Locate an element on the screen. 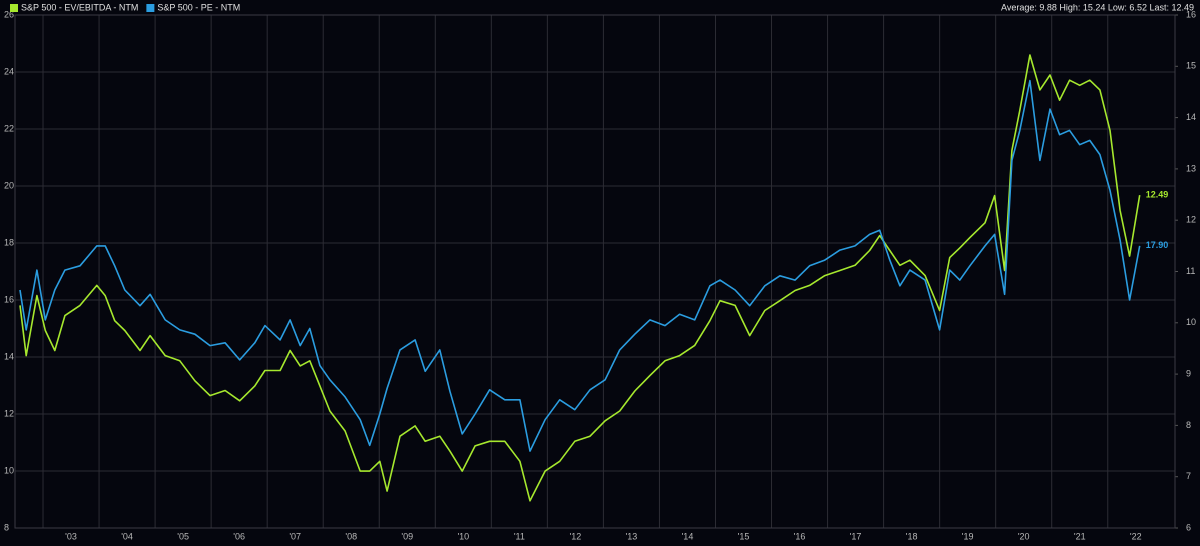 The width and height of the screenshot is (1200, 546). y-tick-label: 8 is located at coordinates (6, 527).